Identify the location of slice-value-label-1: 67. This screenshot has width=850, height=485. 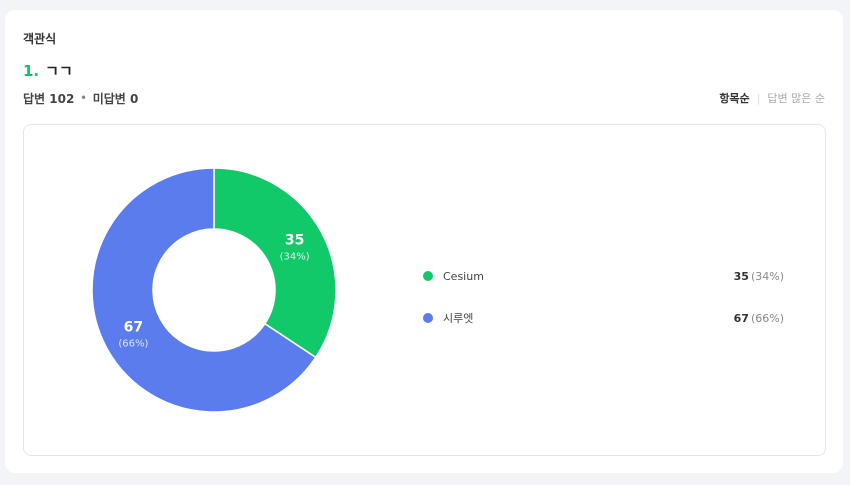
(133, 327).